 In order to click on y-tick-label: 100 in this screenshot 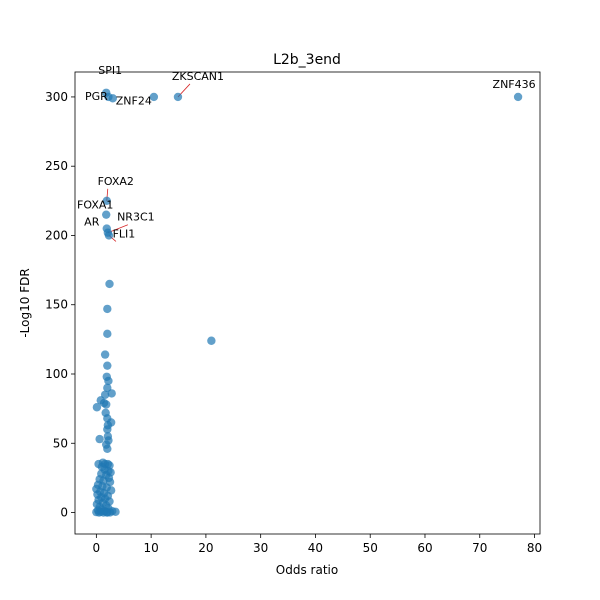, I will do `click(56, 374)`.